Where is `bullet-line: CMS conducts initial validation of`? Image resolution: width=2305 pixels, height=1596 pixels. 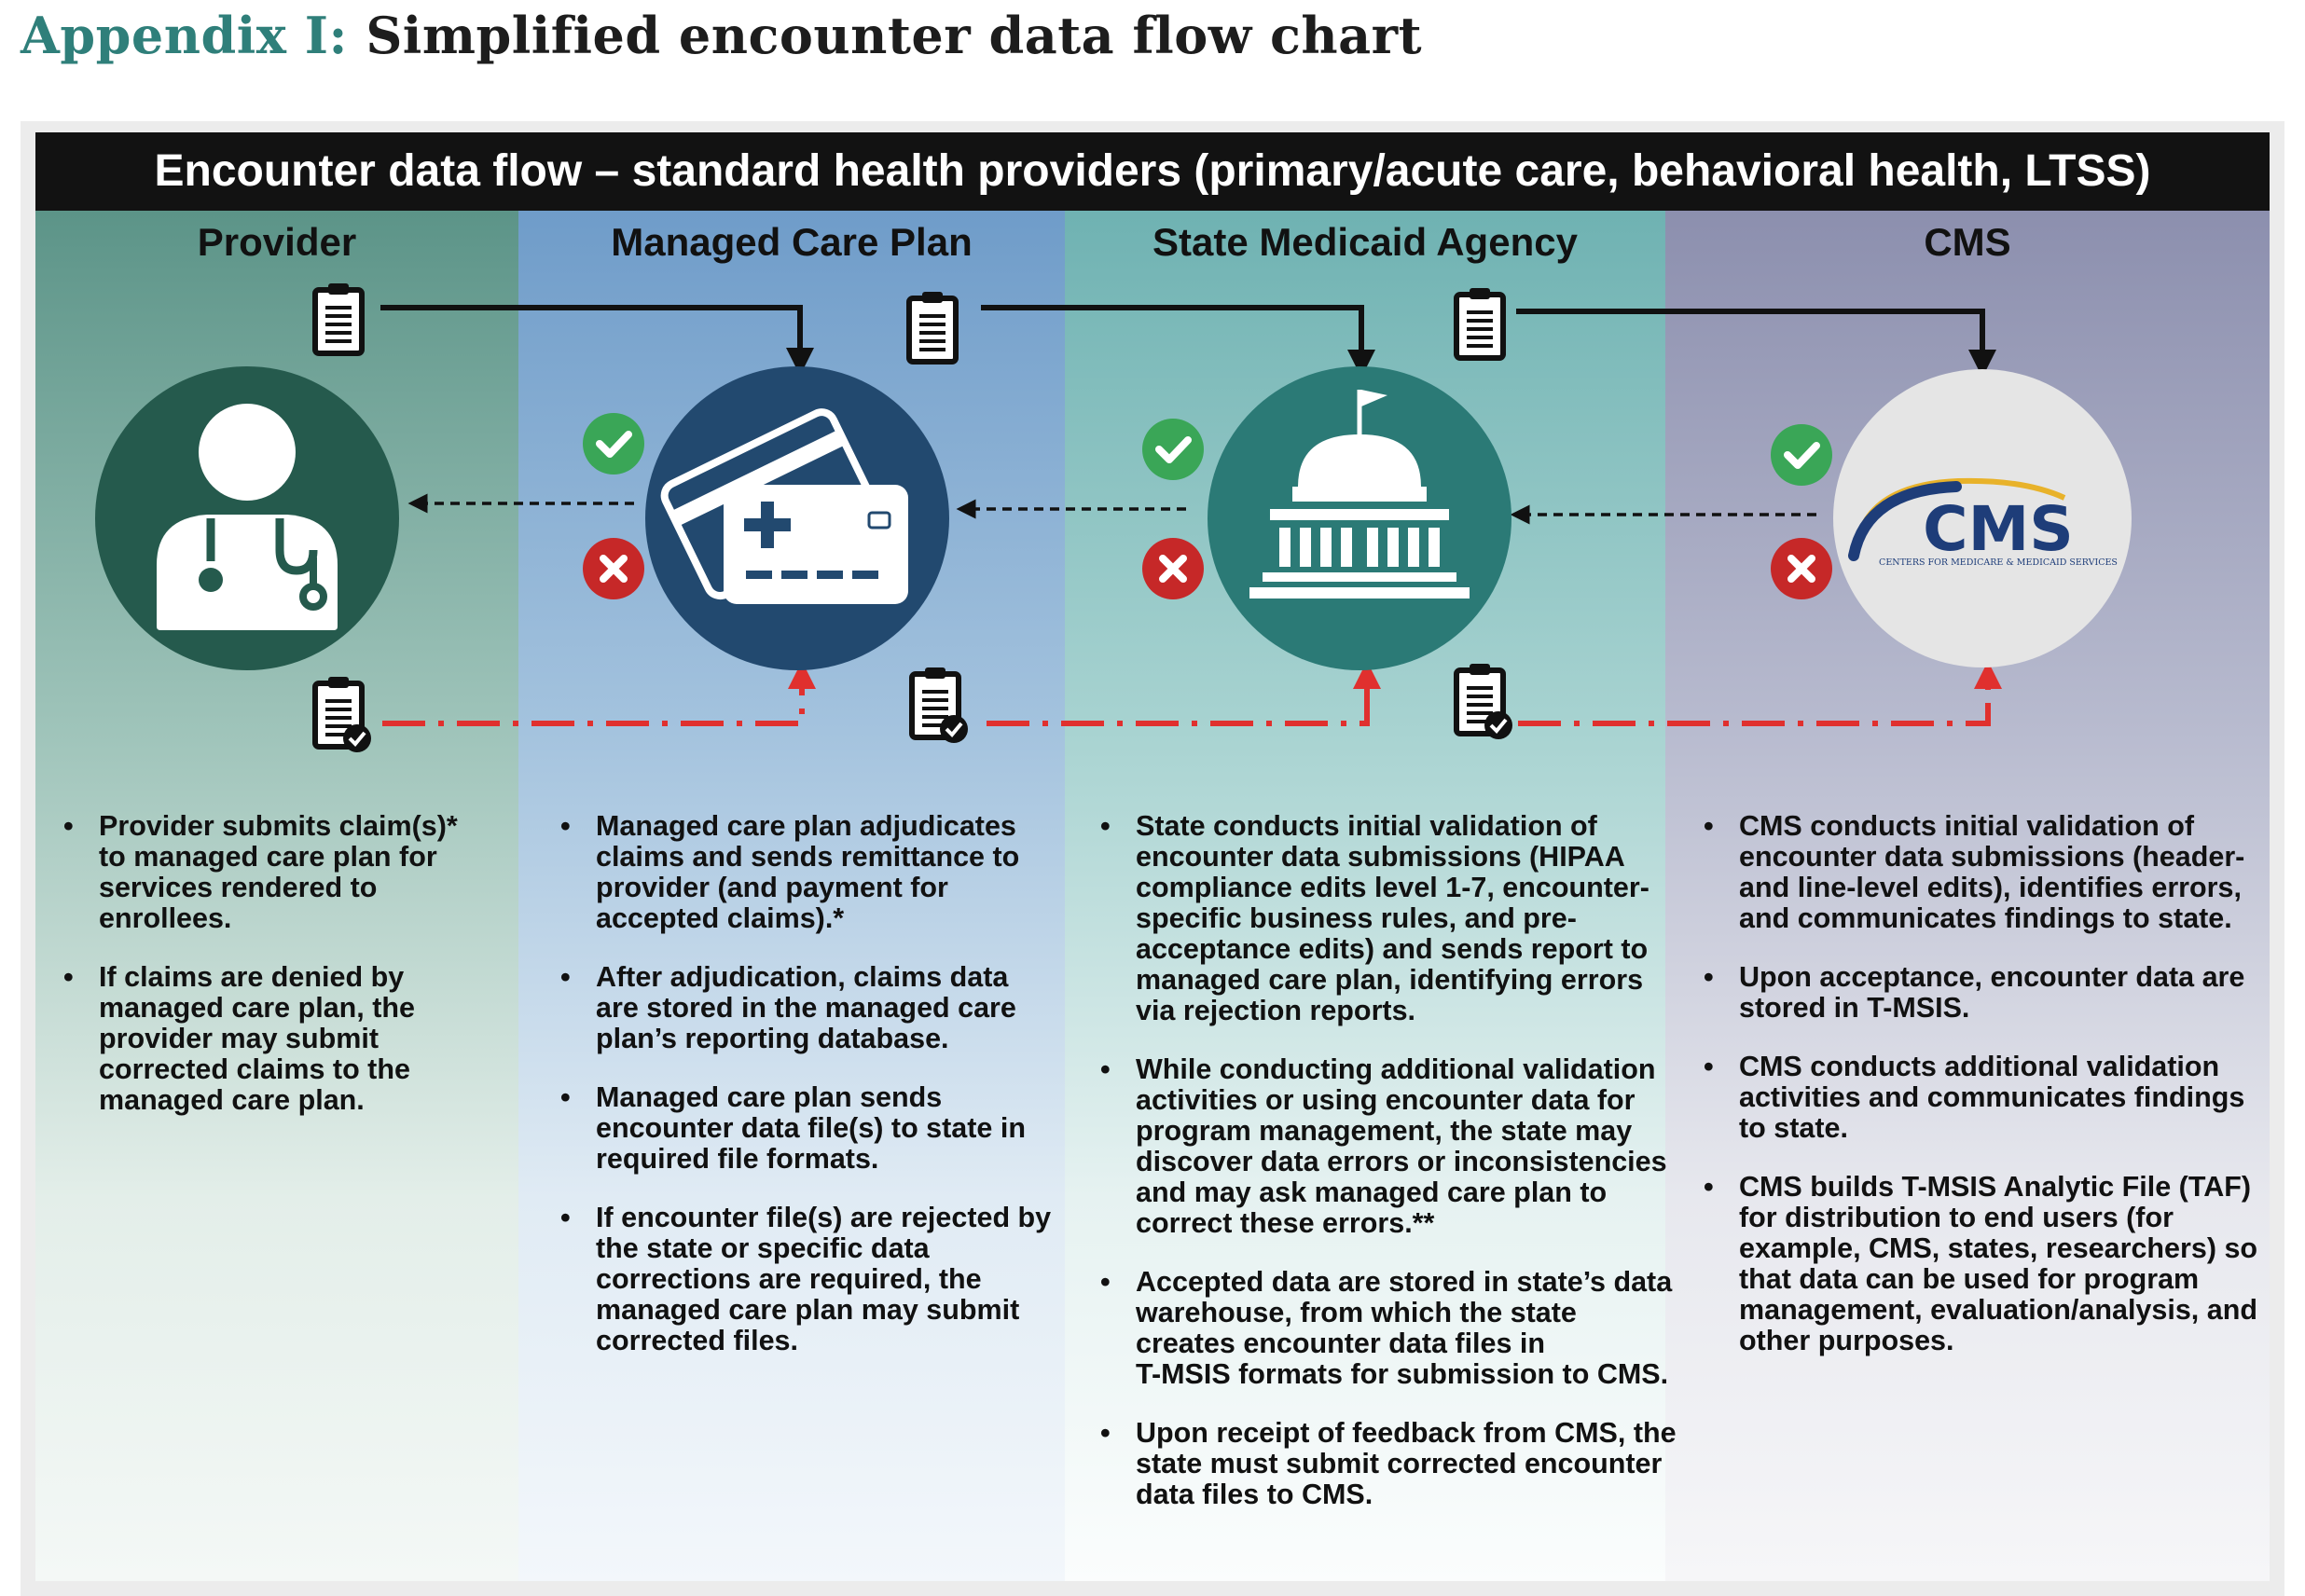 bullet-line: CMS conducts initial validation of is located at coordinates (1967, 826).